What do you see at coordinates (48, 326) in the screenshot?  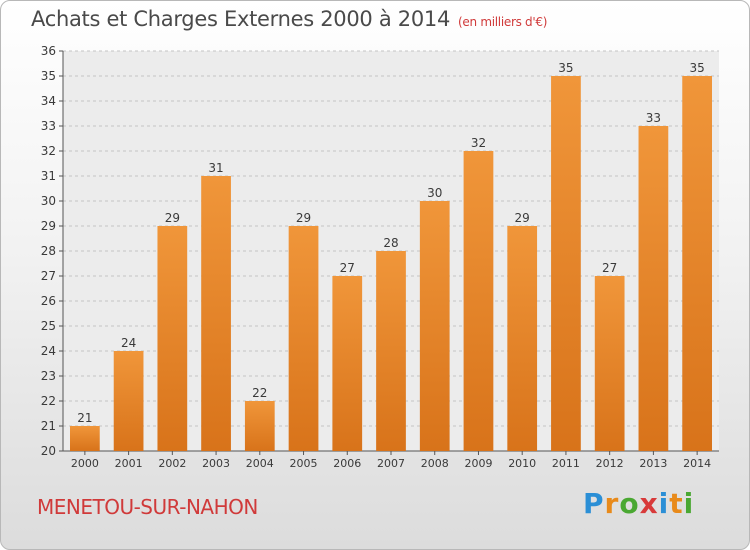 I see `y-tick-label: 25` at bounding box center [48, 326].